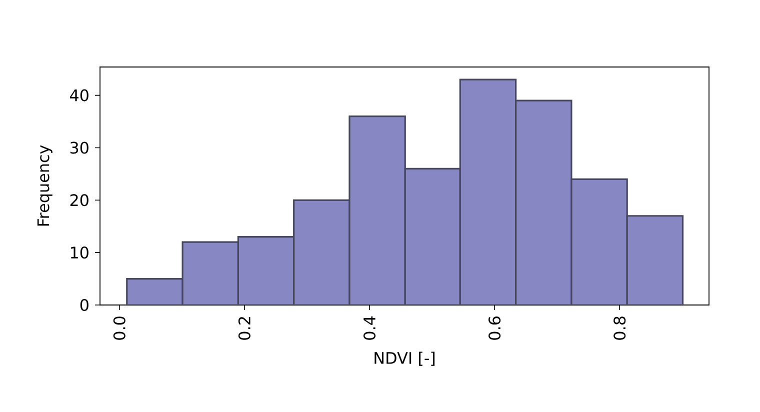 This screenshot has width=760, height=412. What do you see at coordinates (404, 359) in the screenshot?
I see `x-axis-title: NDVI [-]` at bounding box center [404, 359].